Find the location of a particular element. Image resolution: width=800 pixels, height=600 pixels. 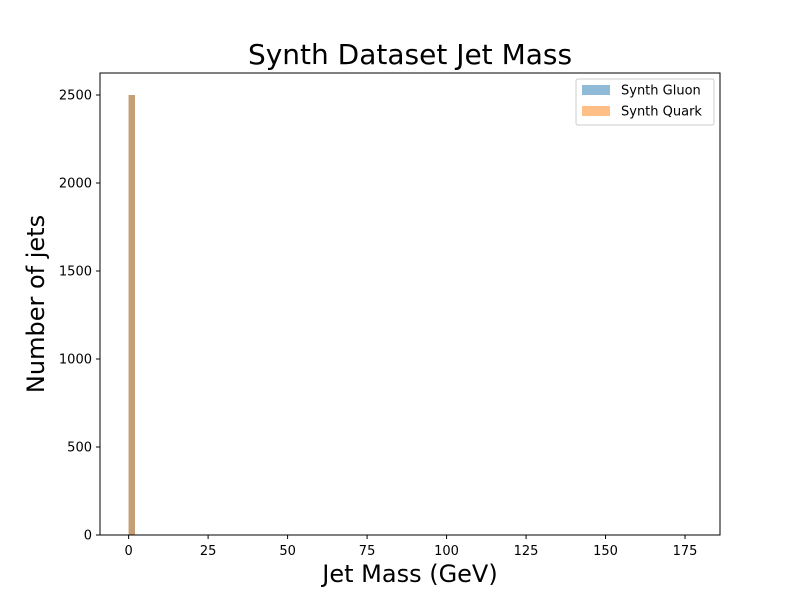

x-tick-label: 125 is located at coordinates (526, 551).